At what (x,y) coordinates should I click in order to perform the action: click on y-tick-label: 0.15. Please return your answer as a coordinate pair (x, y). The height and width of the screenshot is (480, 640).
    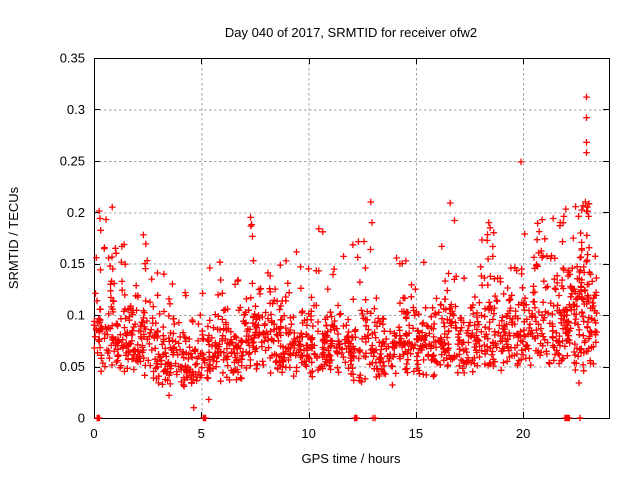
    Looking at the image, I should click on (72, 263).